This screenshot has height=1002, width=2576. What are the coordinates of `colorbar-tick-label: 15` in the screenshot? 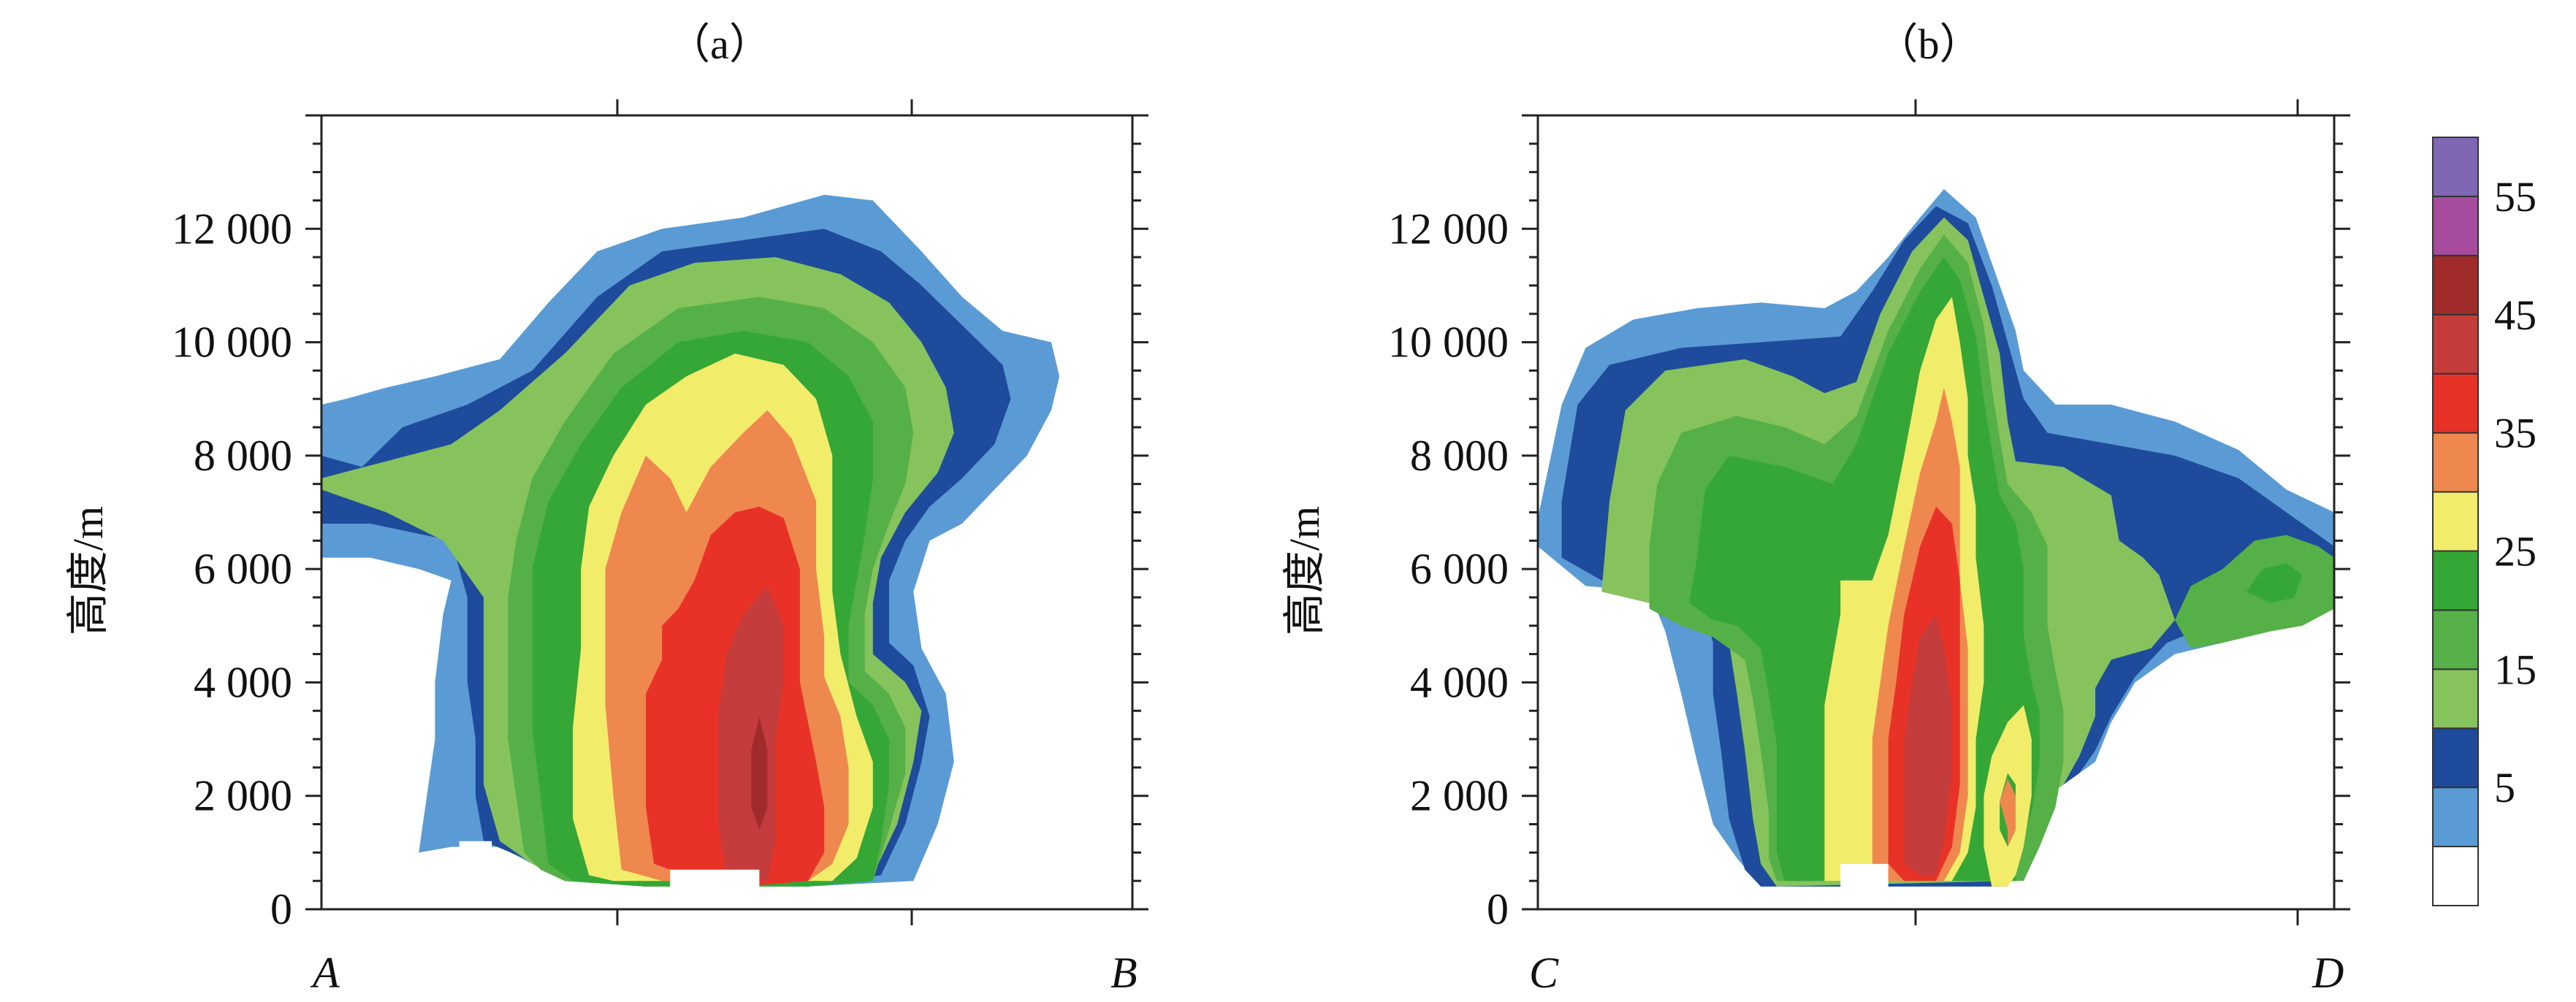 It's located at (2516, 669).